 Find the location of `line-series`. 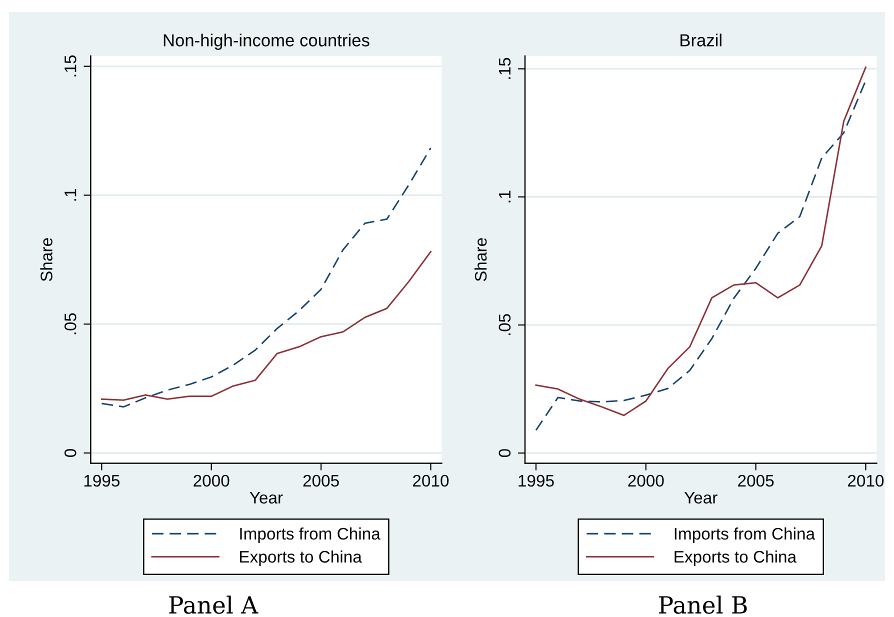

line-series is located at coordinates (266, 325).